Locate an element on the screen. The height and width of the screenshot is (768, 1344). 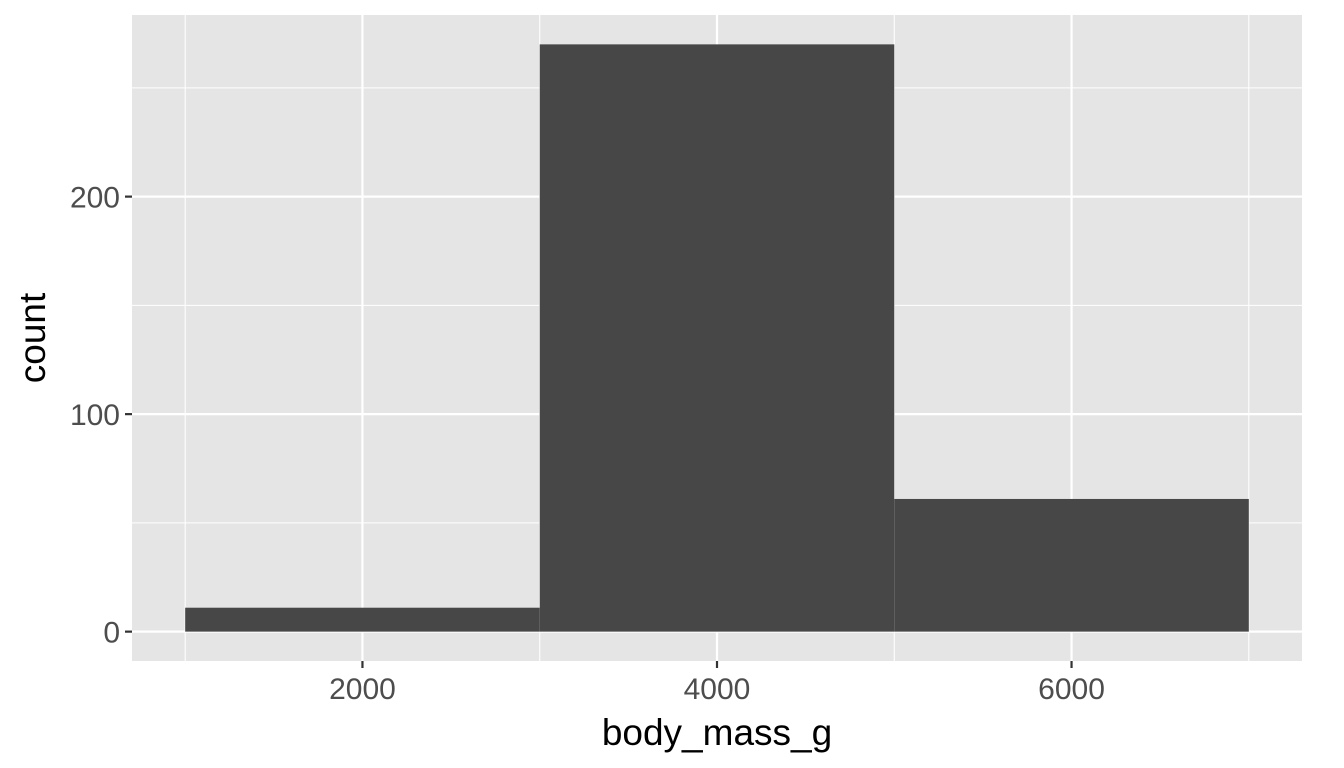
y-tick-label: 200 is located at coordinates (95, 198).